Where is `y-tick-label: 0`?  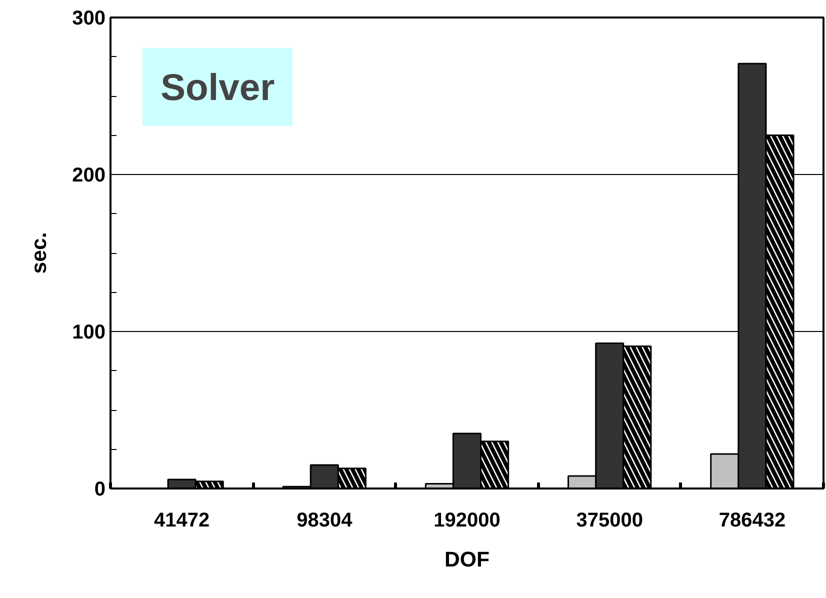 y-tick-label: 0 is located at coordinates (100, 489).